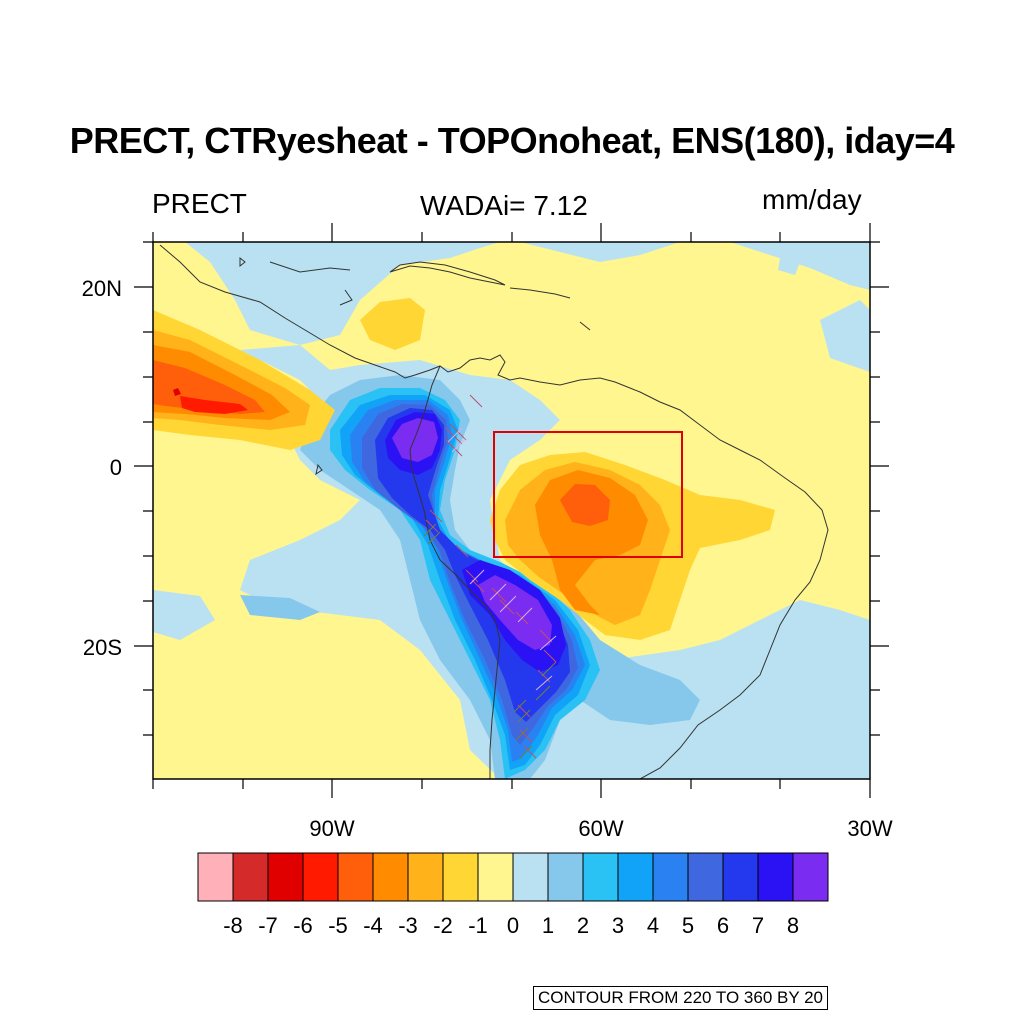 Image resolution: width=1024 pixels, height=1024 pixels. What do you see at coordinates (268, 925) in the screenshot?
I see `colorbar-tick-label: -7` at bounding box center [268, 925].